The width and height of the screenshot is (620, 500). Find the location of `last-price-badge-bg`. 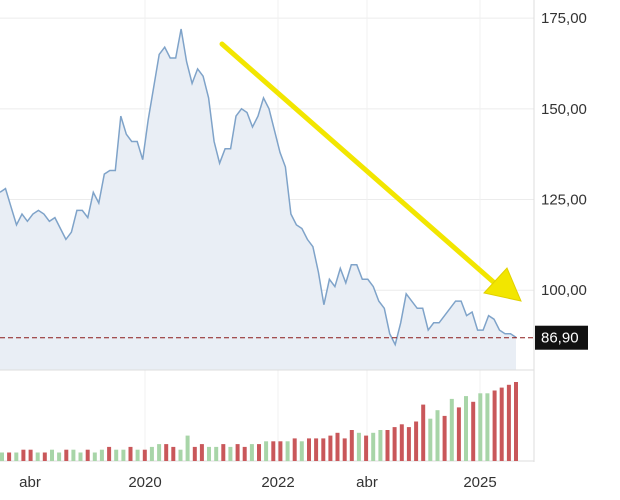

last-price-badge-bg is located at coordinates (561, 337).